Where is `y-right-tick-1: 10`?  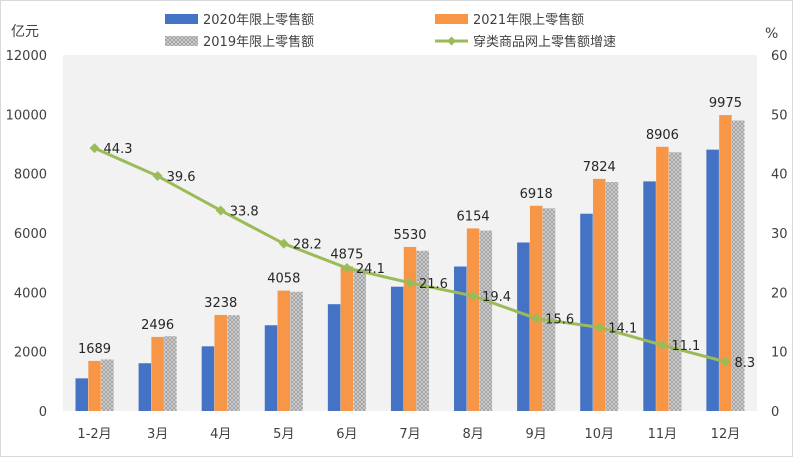 y-right-tick-1: 10 is located at coordinates (779, 353).